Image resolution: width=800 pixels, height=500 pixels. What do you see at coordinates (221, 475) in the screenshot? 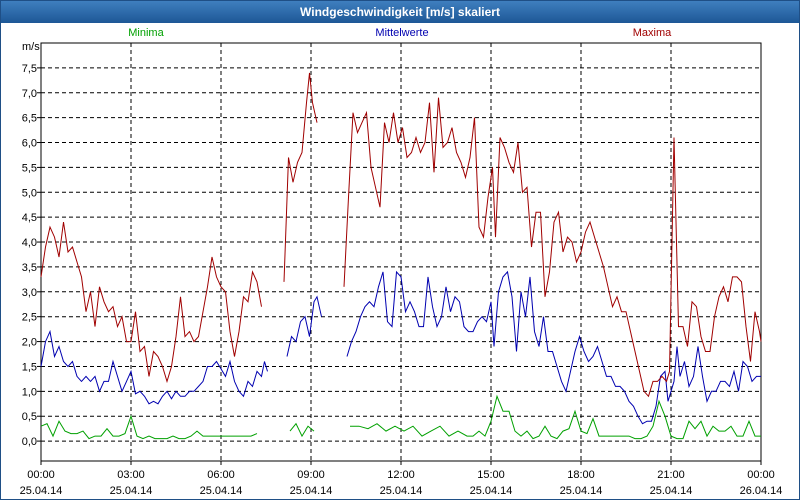
I see `x-tick-time: 06:00` at bounding box center [221, 475].